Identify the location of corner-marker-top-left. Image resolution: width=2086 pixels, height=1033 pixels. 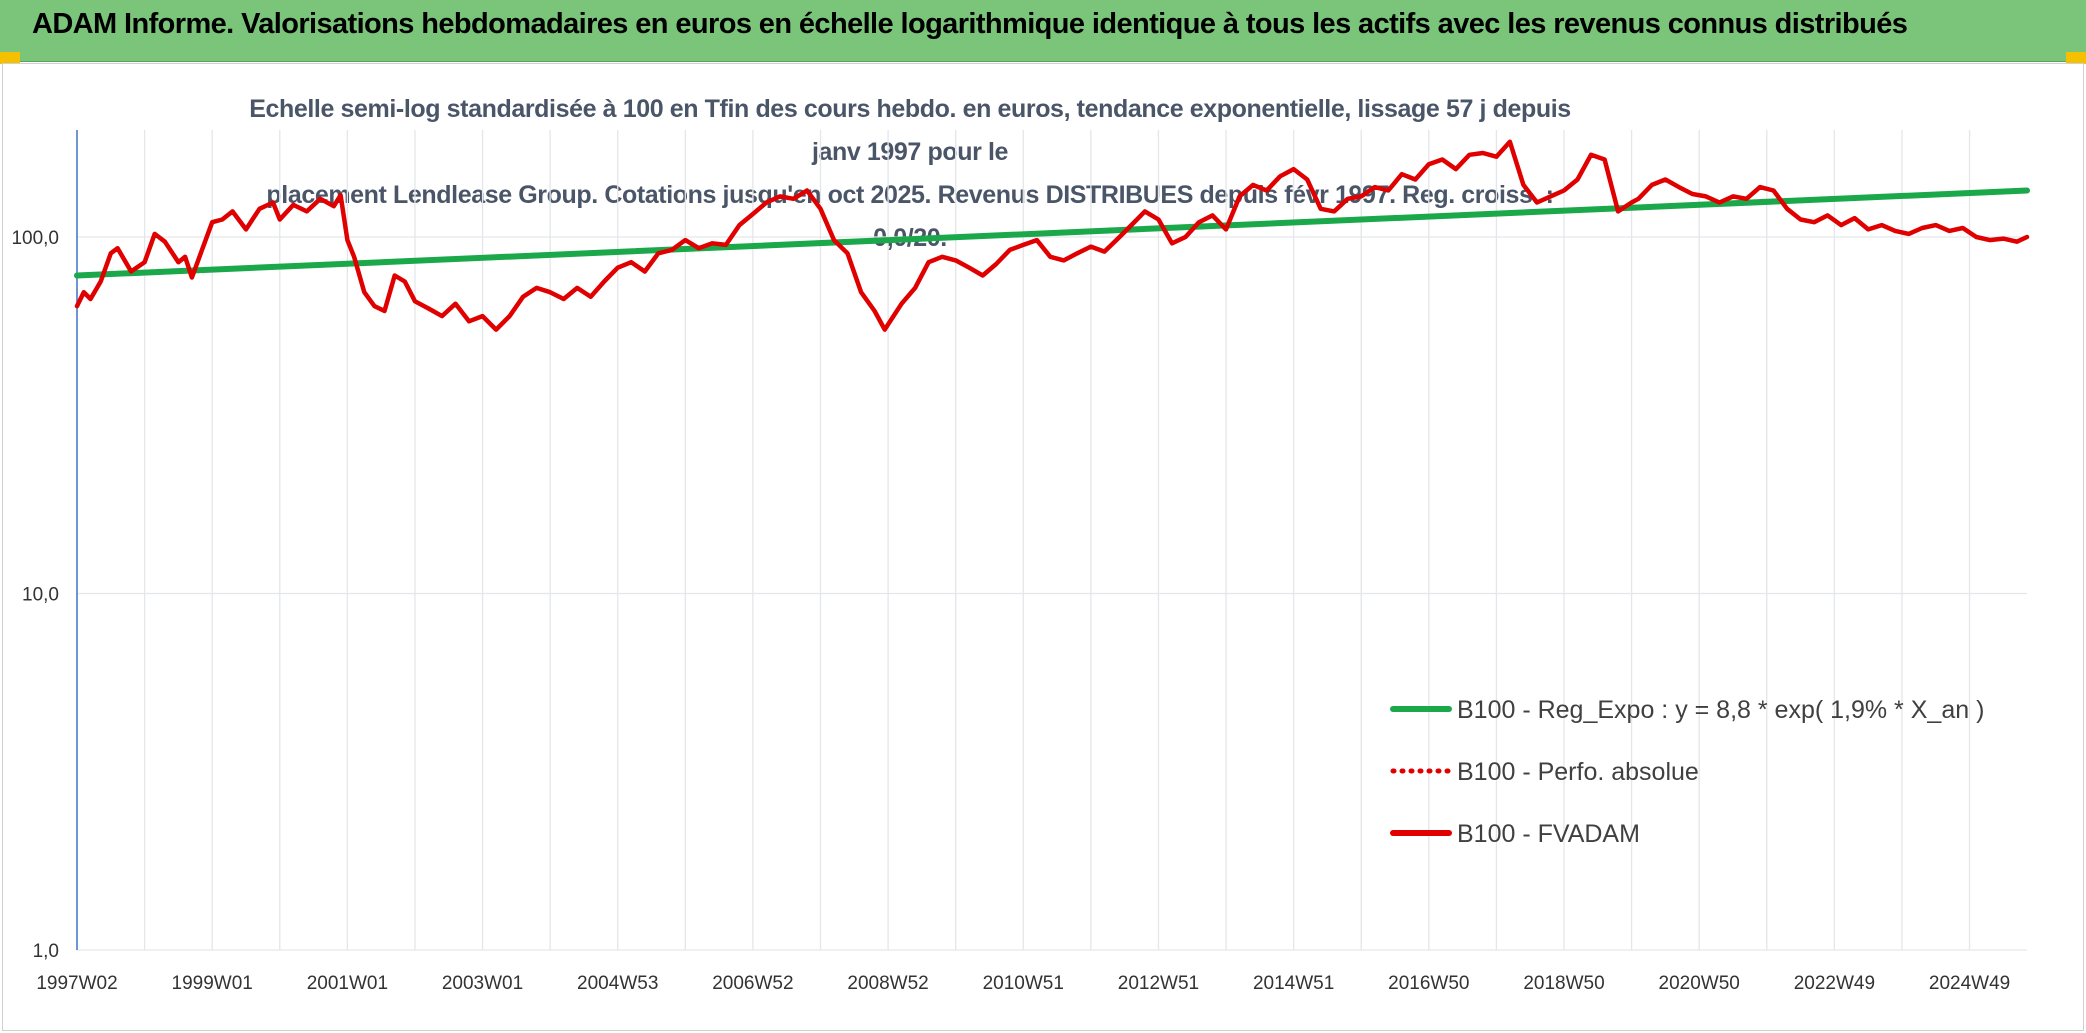
(10, 58).